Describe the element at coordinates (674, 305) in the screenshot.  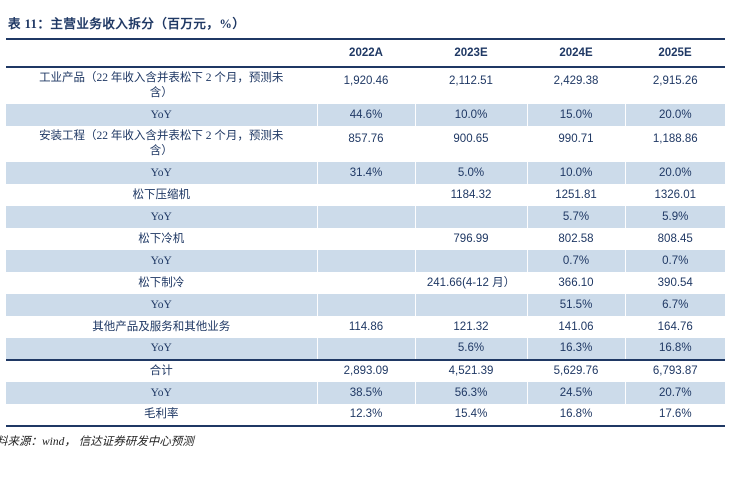
I see `cell-value: 6.7%` at that location.